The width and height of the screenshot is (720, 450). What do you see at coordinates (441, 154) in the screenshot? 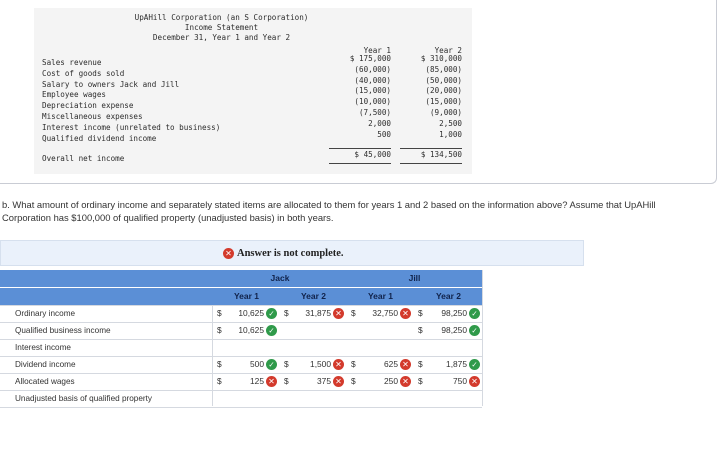
I see `net-income-year2: $ 134,500` at bounding box center [441, 154].